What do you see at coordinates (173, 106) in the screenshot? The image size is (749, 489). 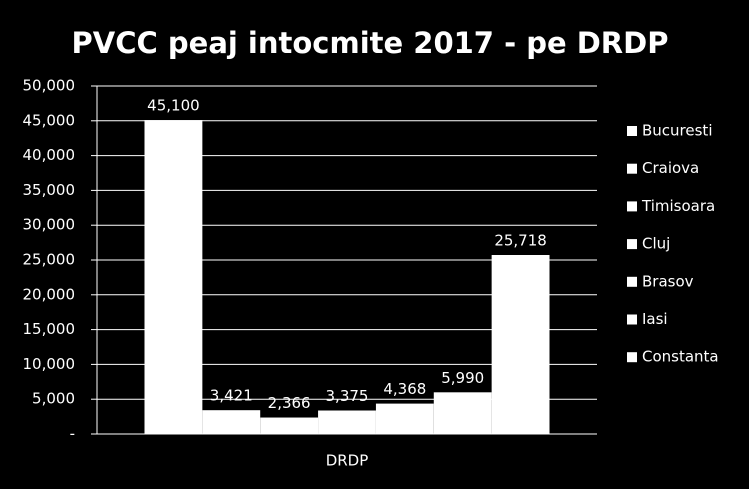 I see `data-label: 45,100` at bounding box center [173, 106].